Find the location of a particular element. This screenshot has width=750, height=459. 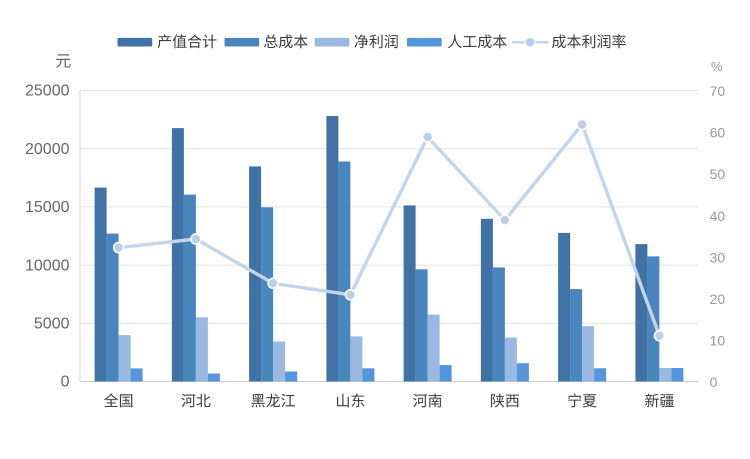

svg-text: 10 is located at coordinates (718, 341).